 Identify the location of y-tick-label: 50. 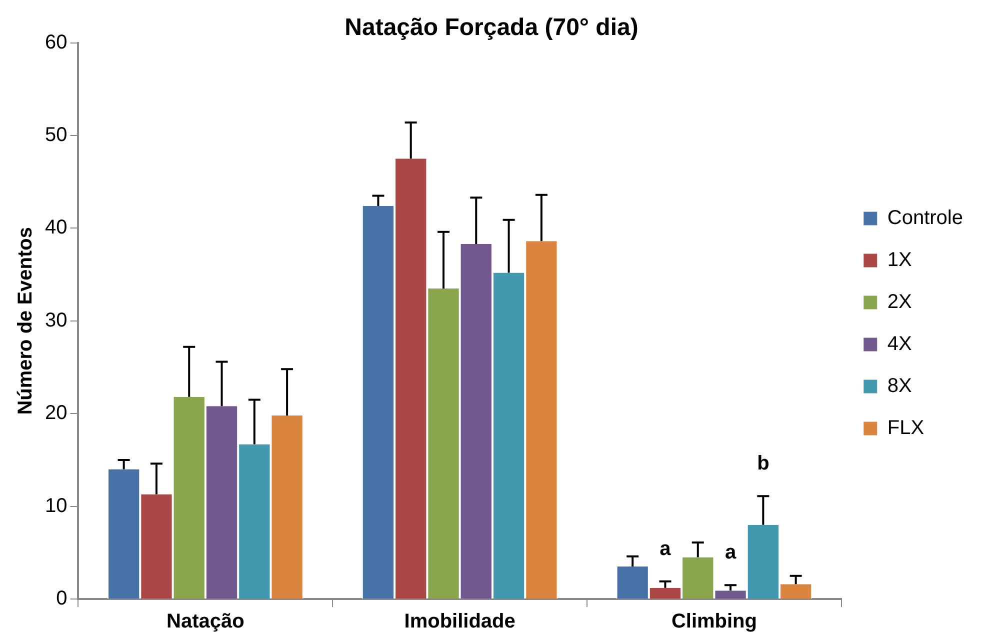
(56, 135).